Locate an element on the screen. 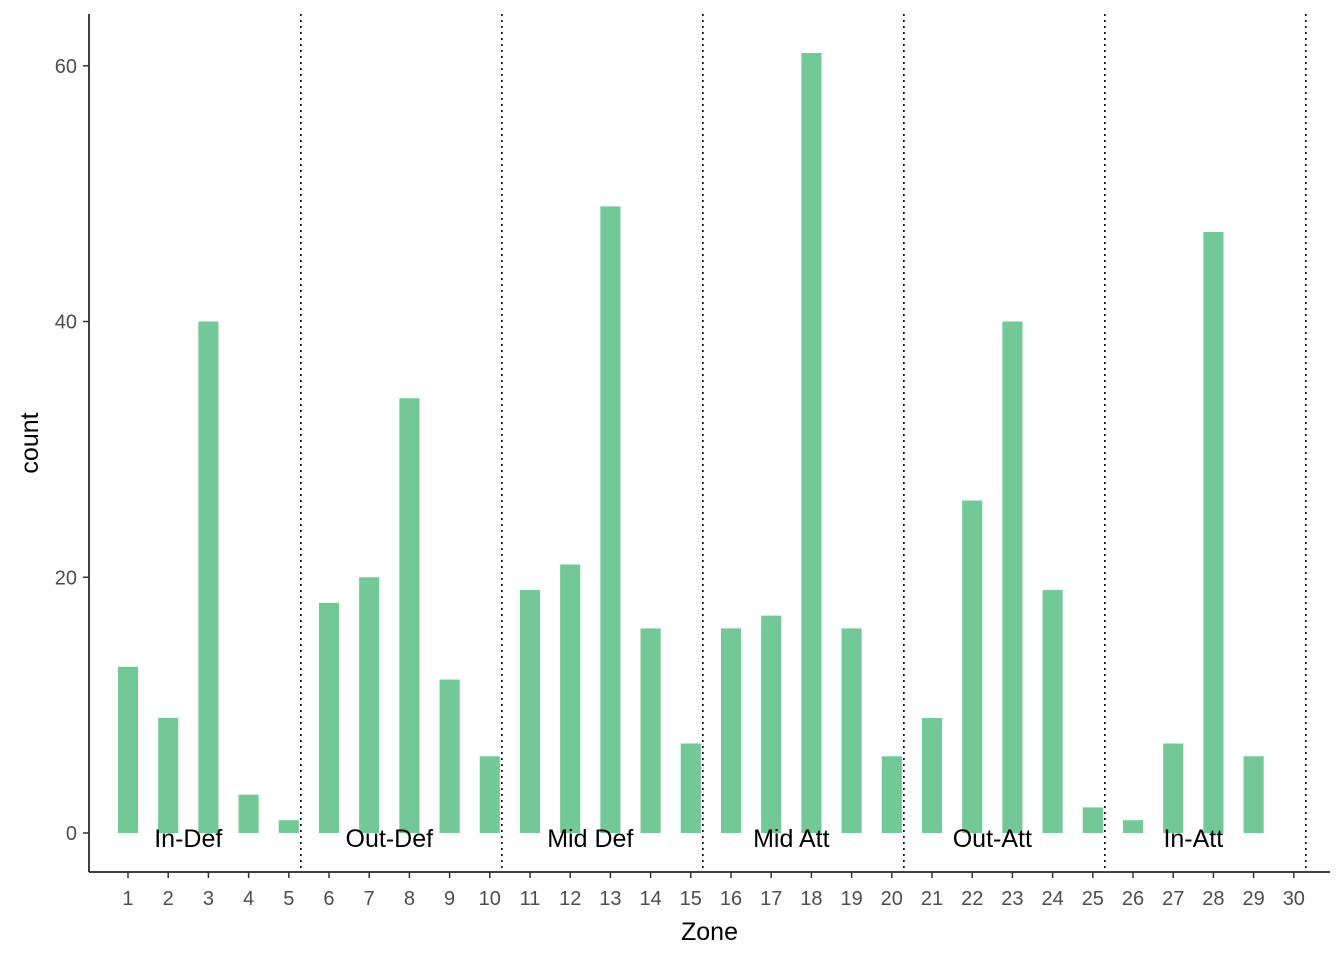 The height and width of the screenshot is (960, 1344). x-axis-title: Zone is located at coordinates (709, 932).